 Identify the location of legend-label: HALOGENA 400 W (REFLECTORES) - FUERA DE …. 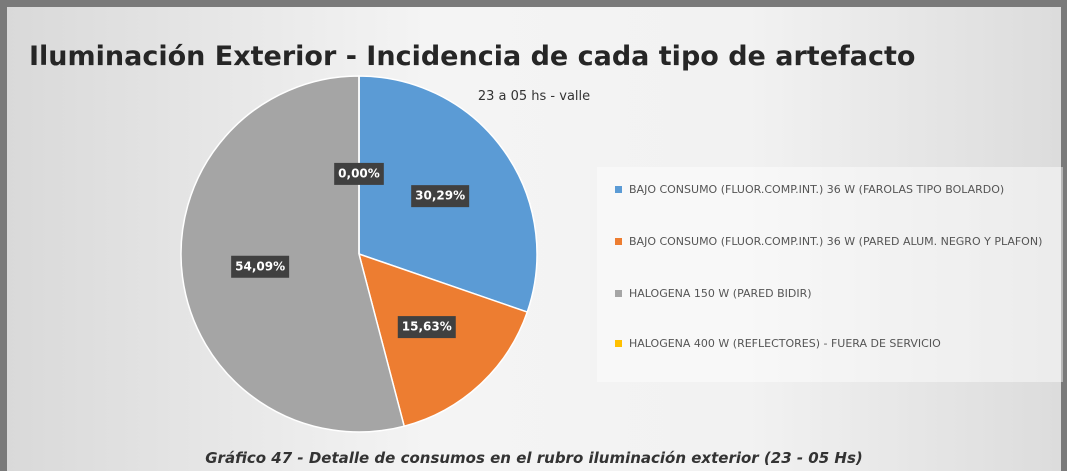
(785, 343).